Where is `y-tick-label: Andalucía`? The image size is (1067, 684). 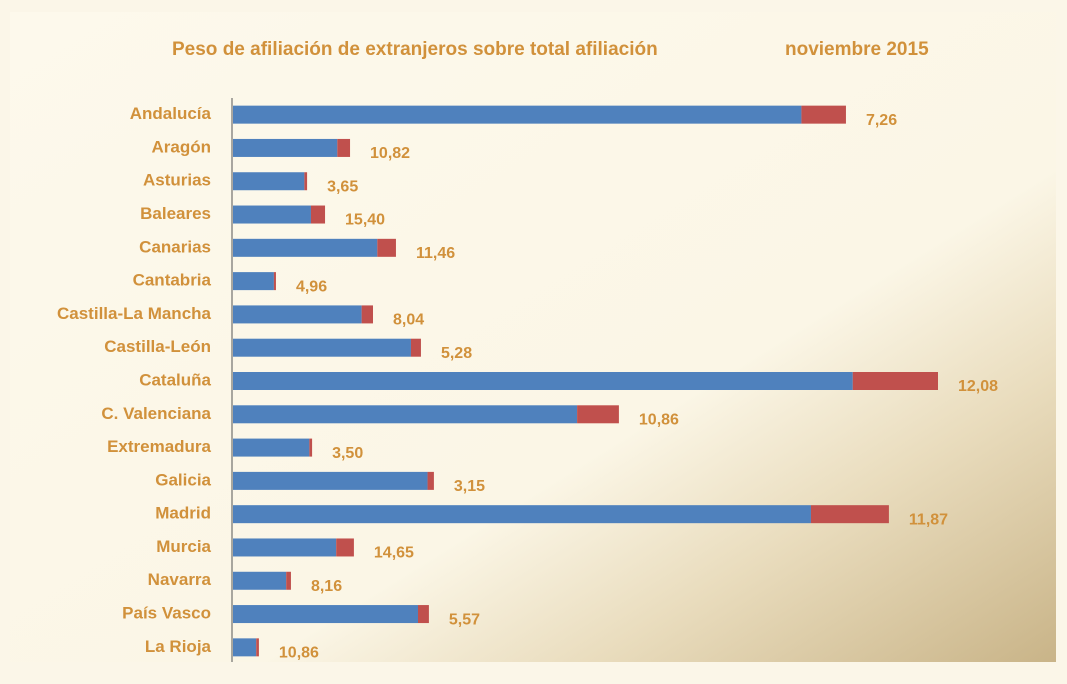
y-tick-label: Andalucía is located at coordinates (171, 113).